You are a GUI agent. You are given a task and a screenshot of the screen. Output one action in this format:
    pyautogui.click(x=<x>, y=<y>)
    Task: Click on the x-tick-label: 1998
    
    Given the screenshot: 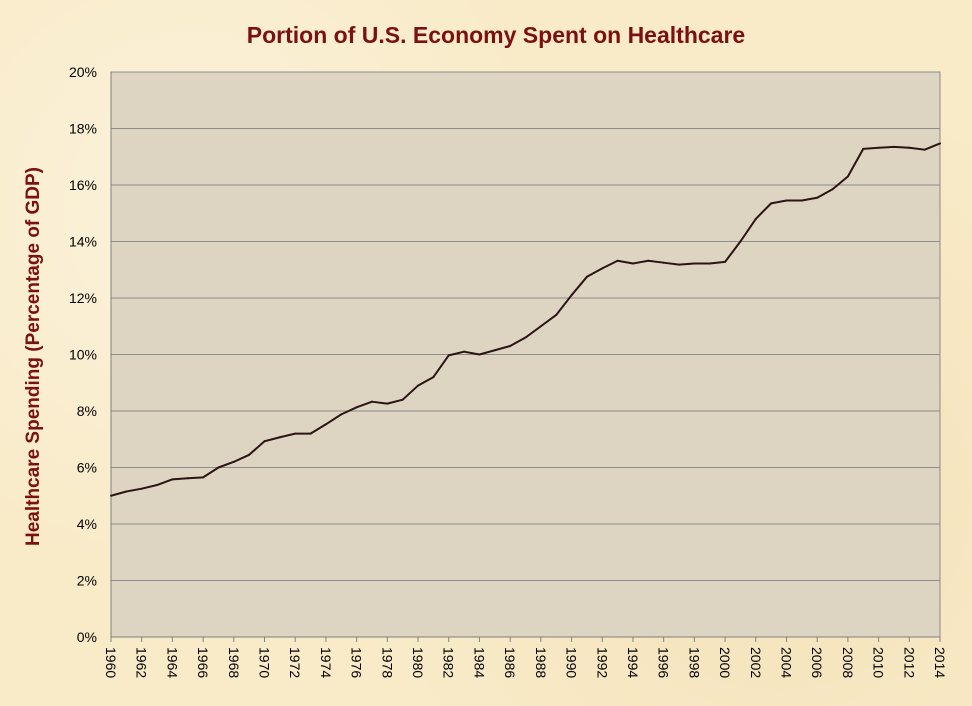 What is the action you would take?
    pyautogui.click(x=694, y=662)
    